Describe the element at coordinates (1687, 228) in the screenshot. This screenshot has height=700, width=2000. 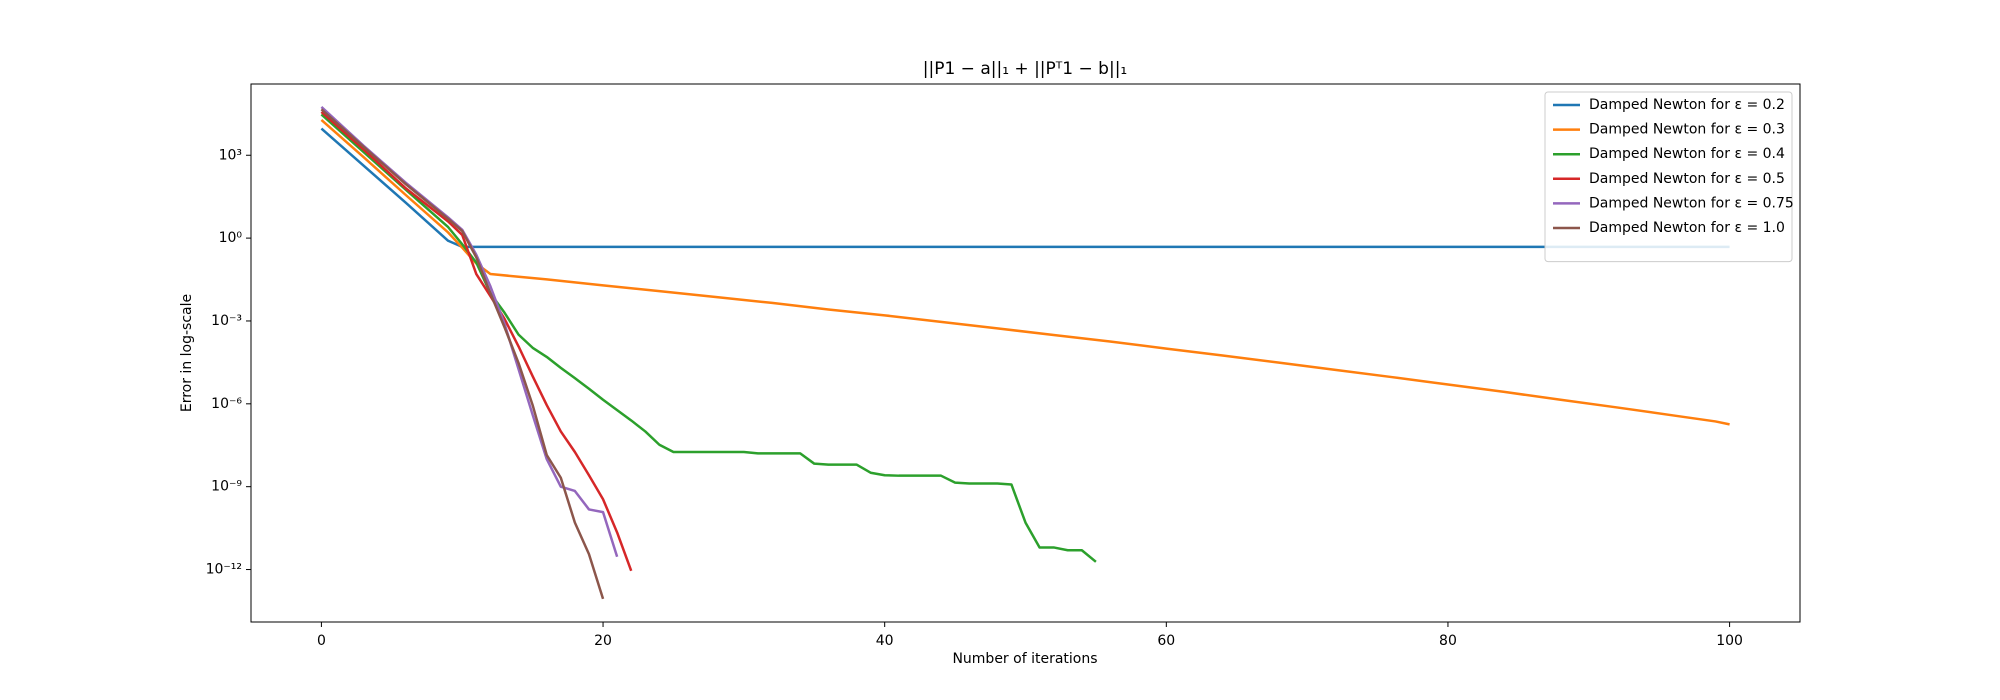
I see `legend-label: Damped Newton for ε = 1.0` at that location.